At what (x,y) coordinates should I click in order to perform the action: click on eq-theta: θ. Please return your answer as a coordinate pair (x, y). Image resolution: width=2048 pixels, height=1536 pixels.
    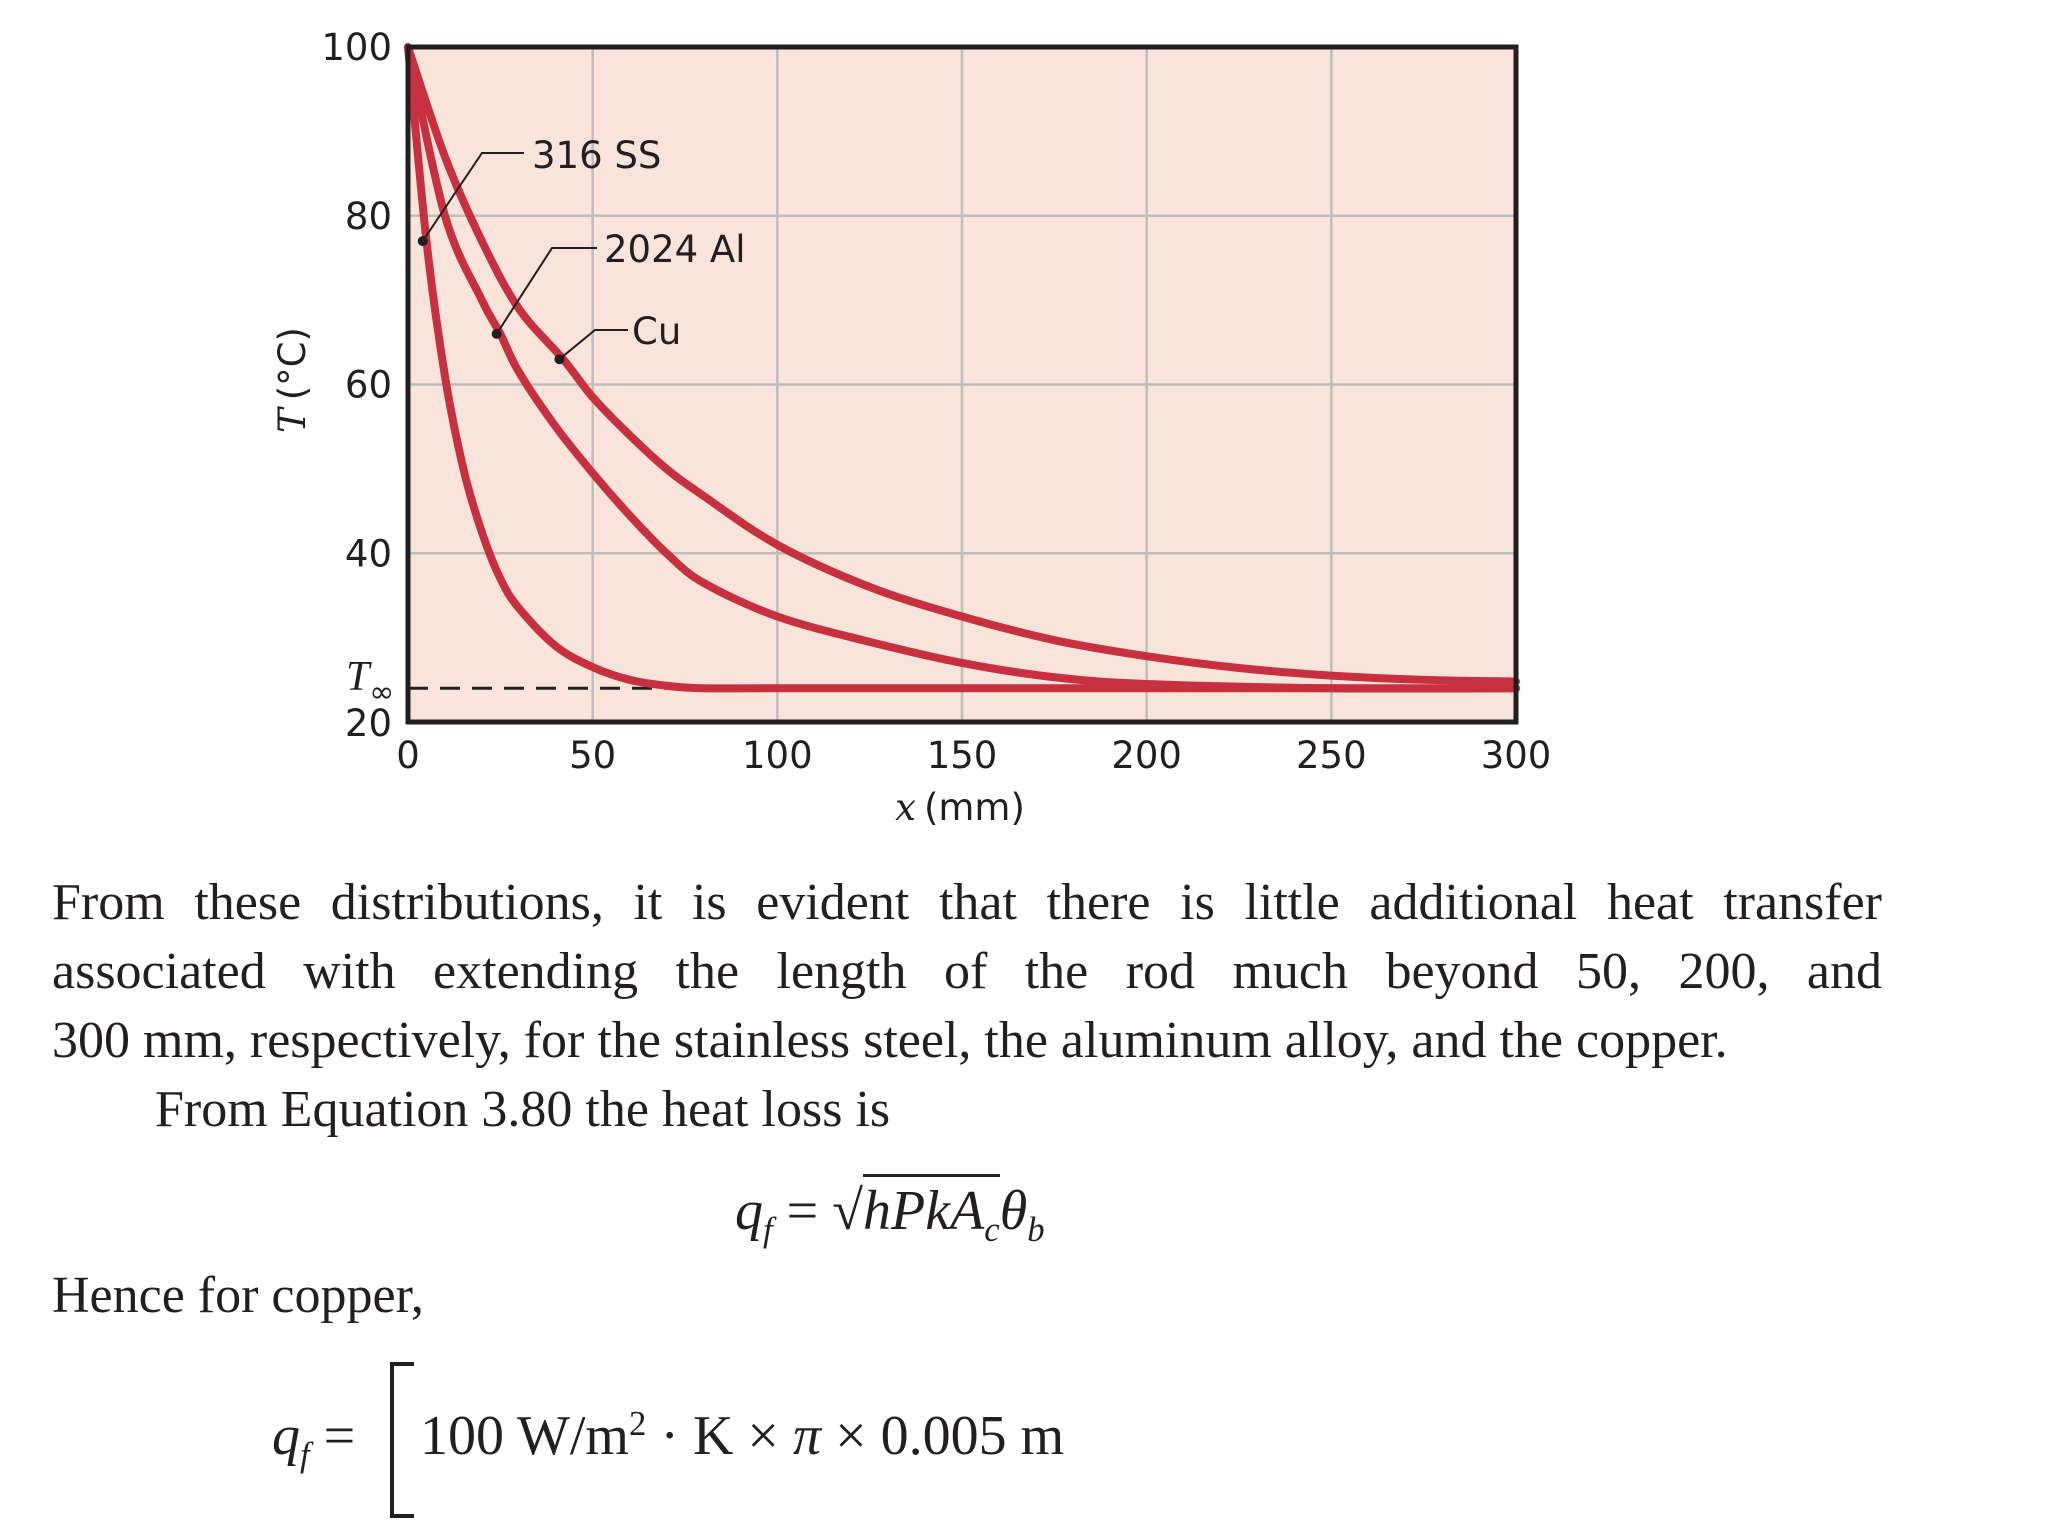
    Looking at the image, I should click on (1013, 1211).